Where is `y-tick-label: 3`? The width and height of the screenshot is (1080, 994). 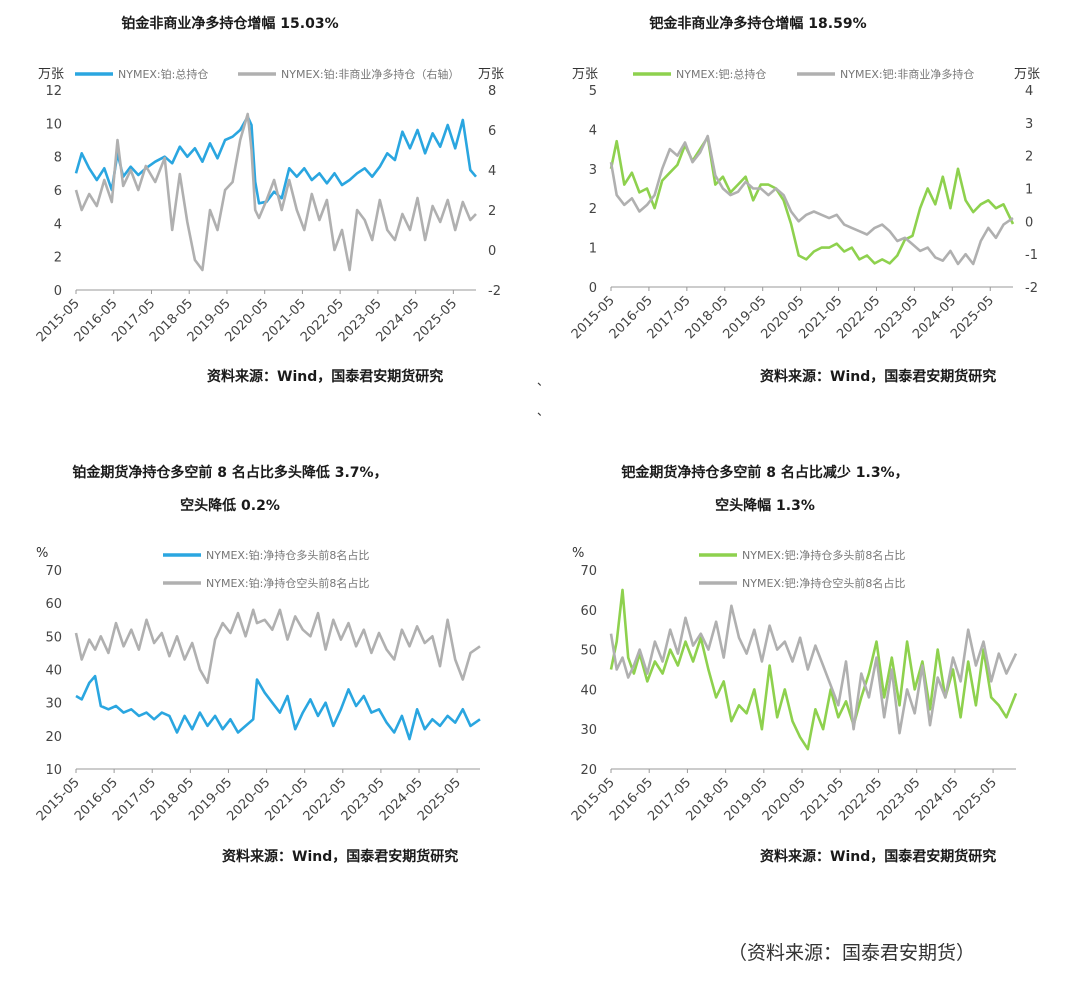 y-tick-label: 3 is located at coordinates (593, 170).